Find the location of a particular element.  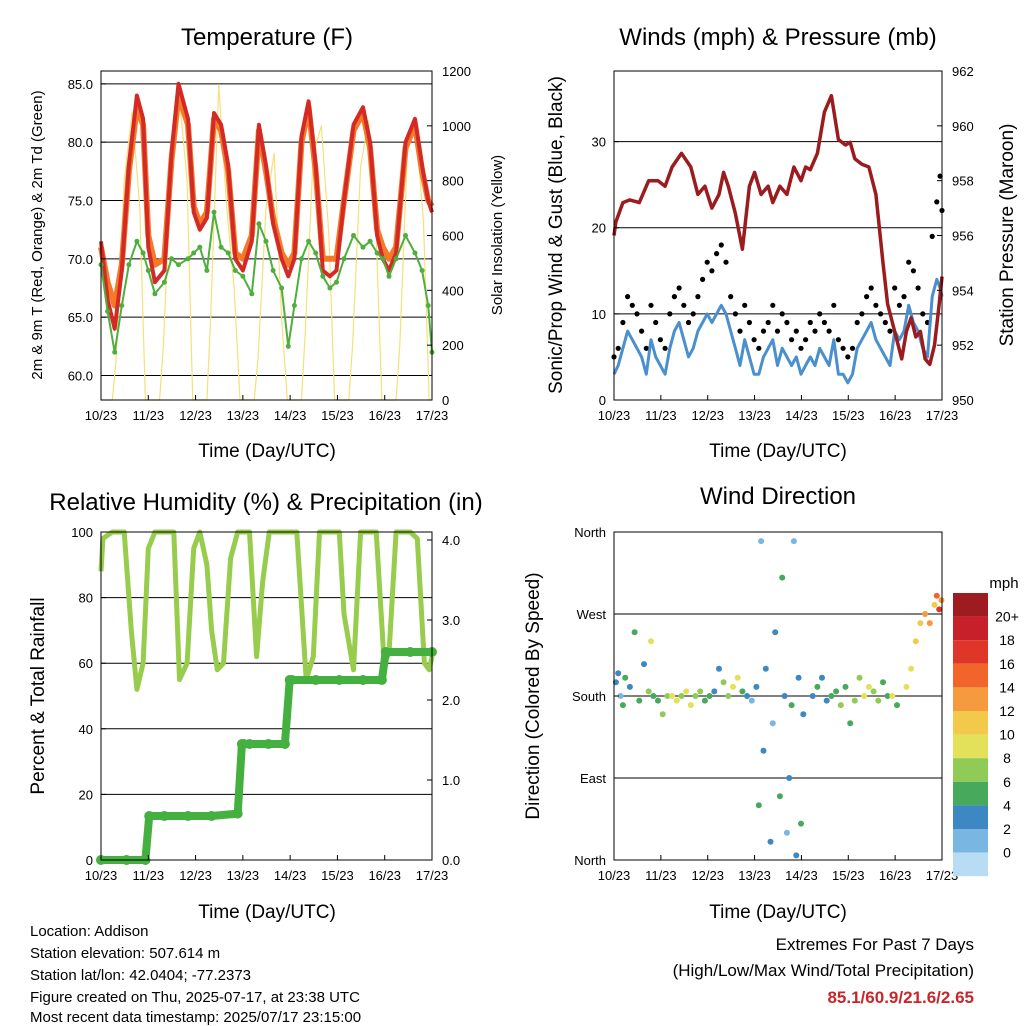

x-tick-label: 11/23 is located at coordinates (148, 875).